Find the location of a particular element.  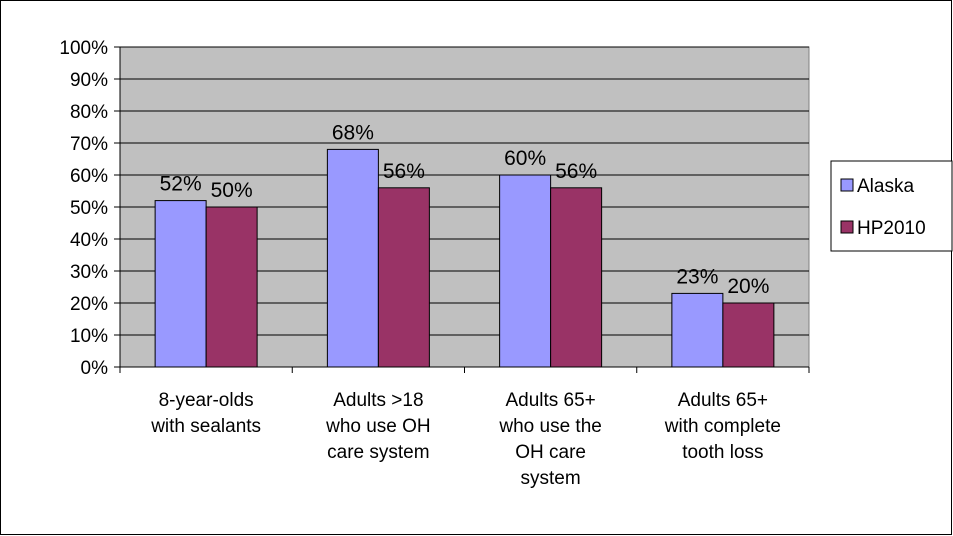

x-category-label: Adults >18 who use OH care system is located at coordinates (378, 426).